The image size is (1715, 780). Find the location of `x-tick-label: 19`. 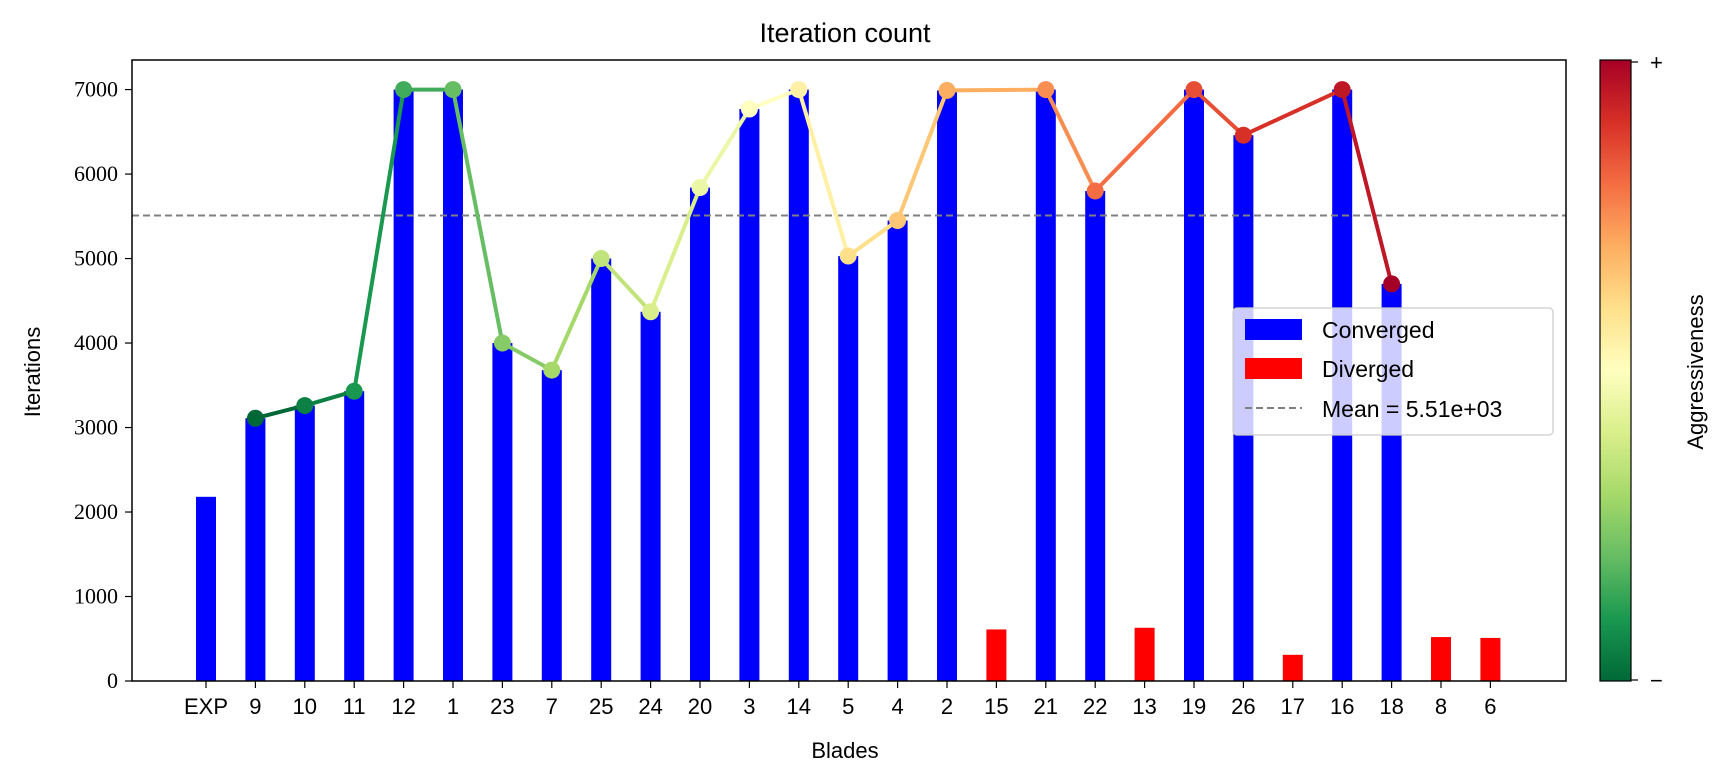

x-tick-label: 19 is located at coordinates (1194, 706).